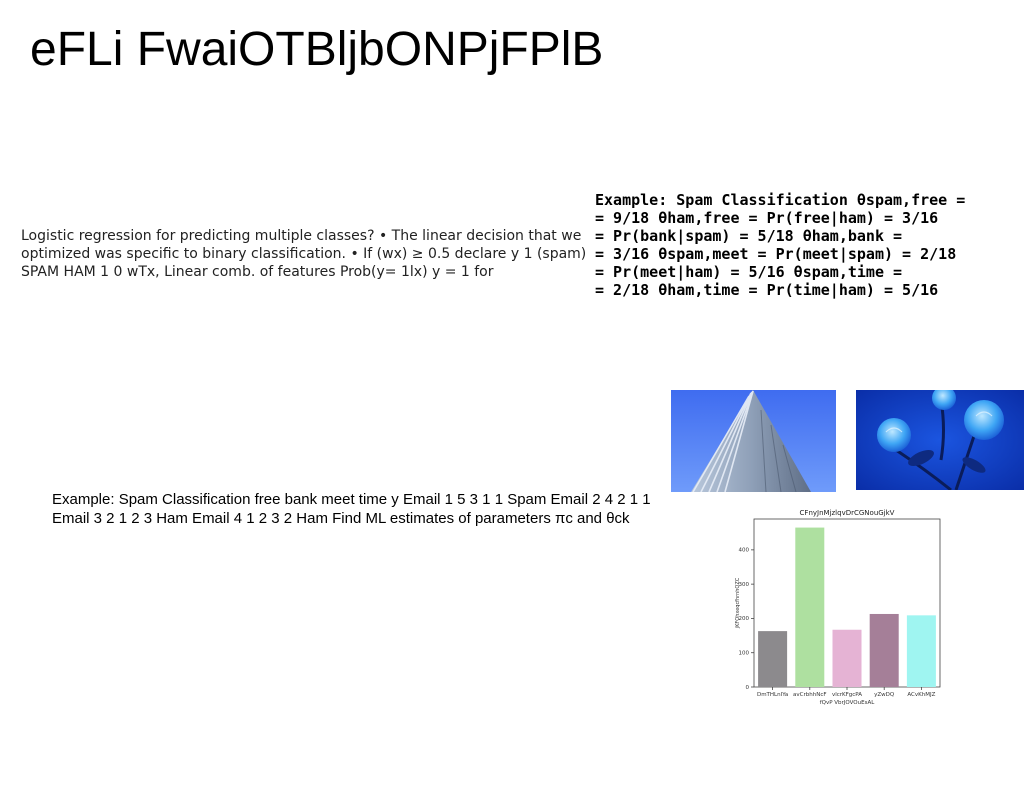 This screenshot has width=1024, height=788. Describe the element at coordinates (744, 619) in the screenshot. I see `y-tick-label: 200` at that location.